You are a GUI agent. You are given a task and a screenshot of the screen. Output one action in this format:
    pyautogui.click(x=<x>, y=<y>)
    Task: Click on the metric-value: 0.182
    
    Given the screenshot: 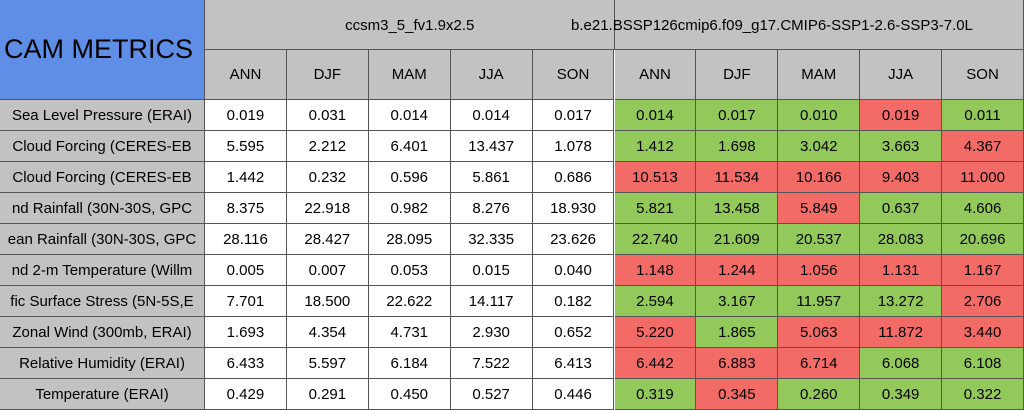 What is the action you would take?
    pyautogui.click(x=573, y=301)
    